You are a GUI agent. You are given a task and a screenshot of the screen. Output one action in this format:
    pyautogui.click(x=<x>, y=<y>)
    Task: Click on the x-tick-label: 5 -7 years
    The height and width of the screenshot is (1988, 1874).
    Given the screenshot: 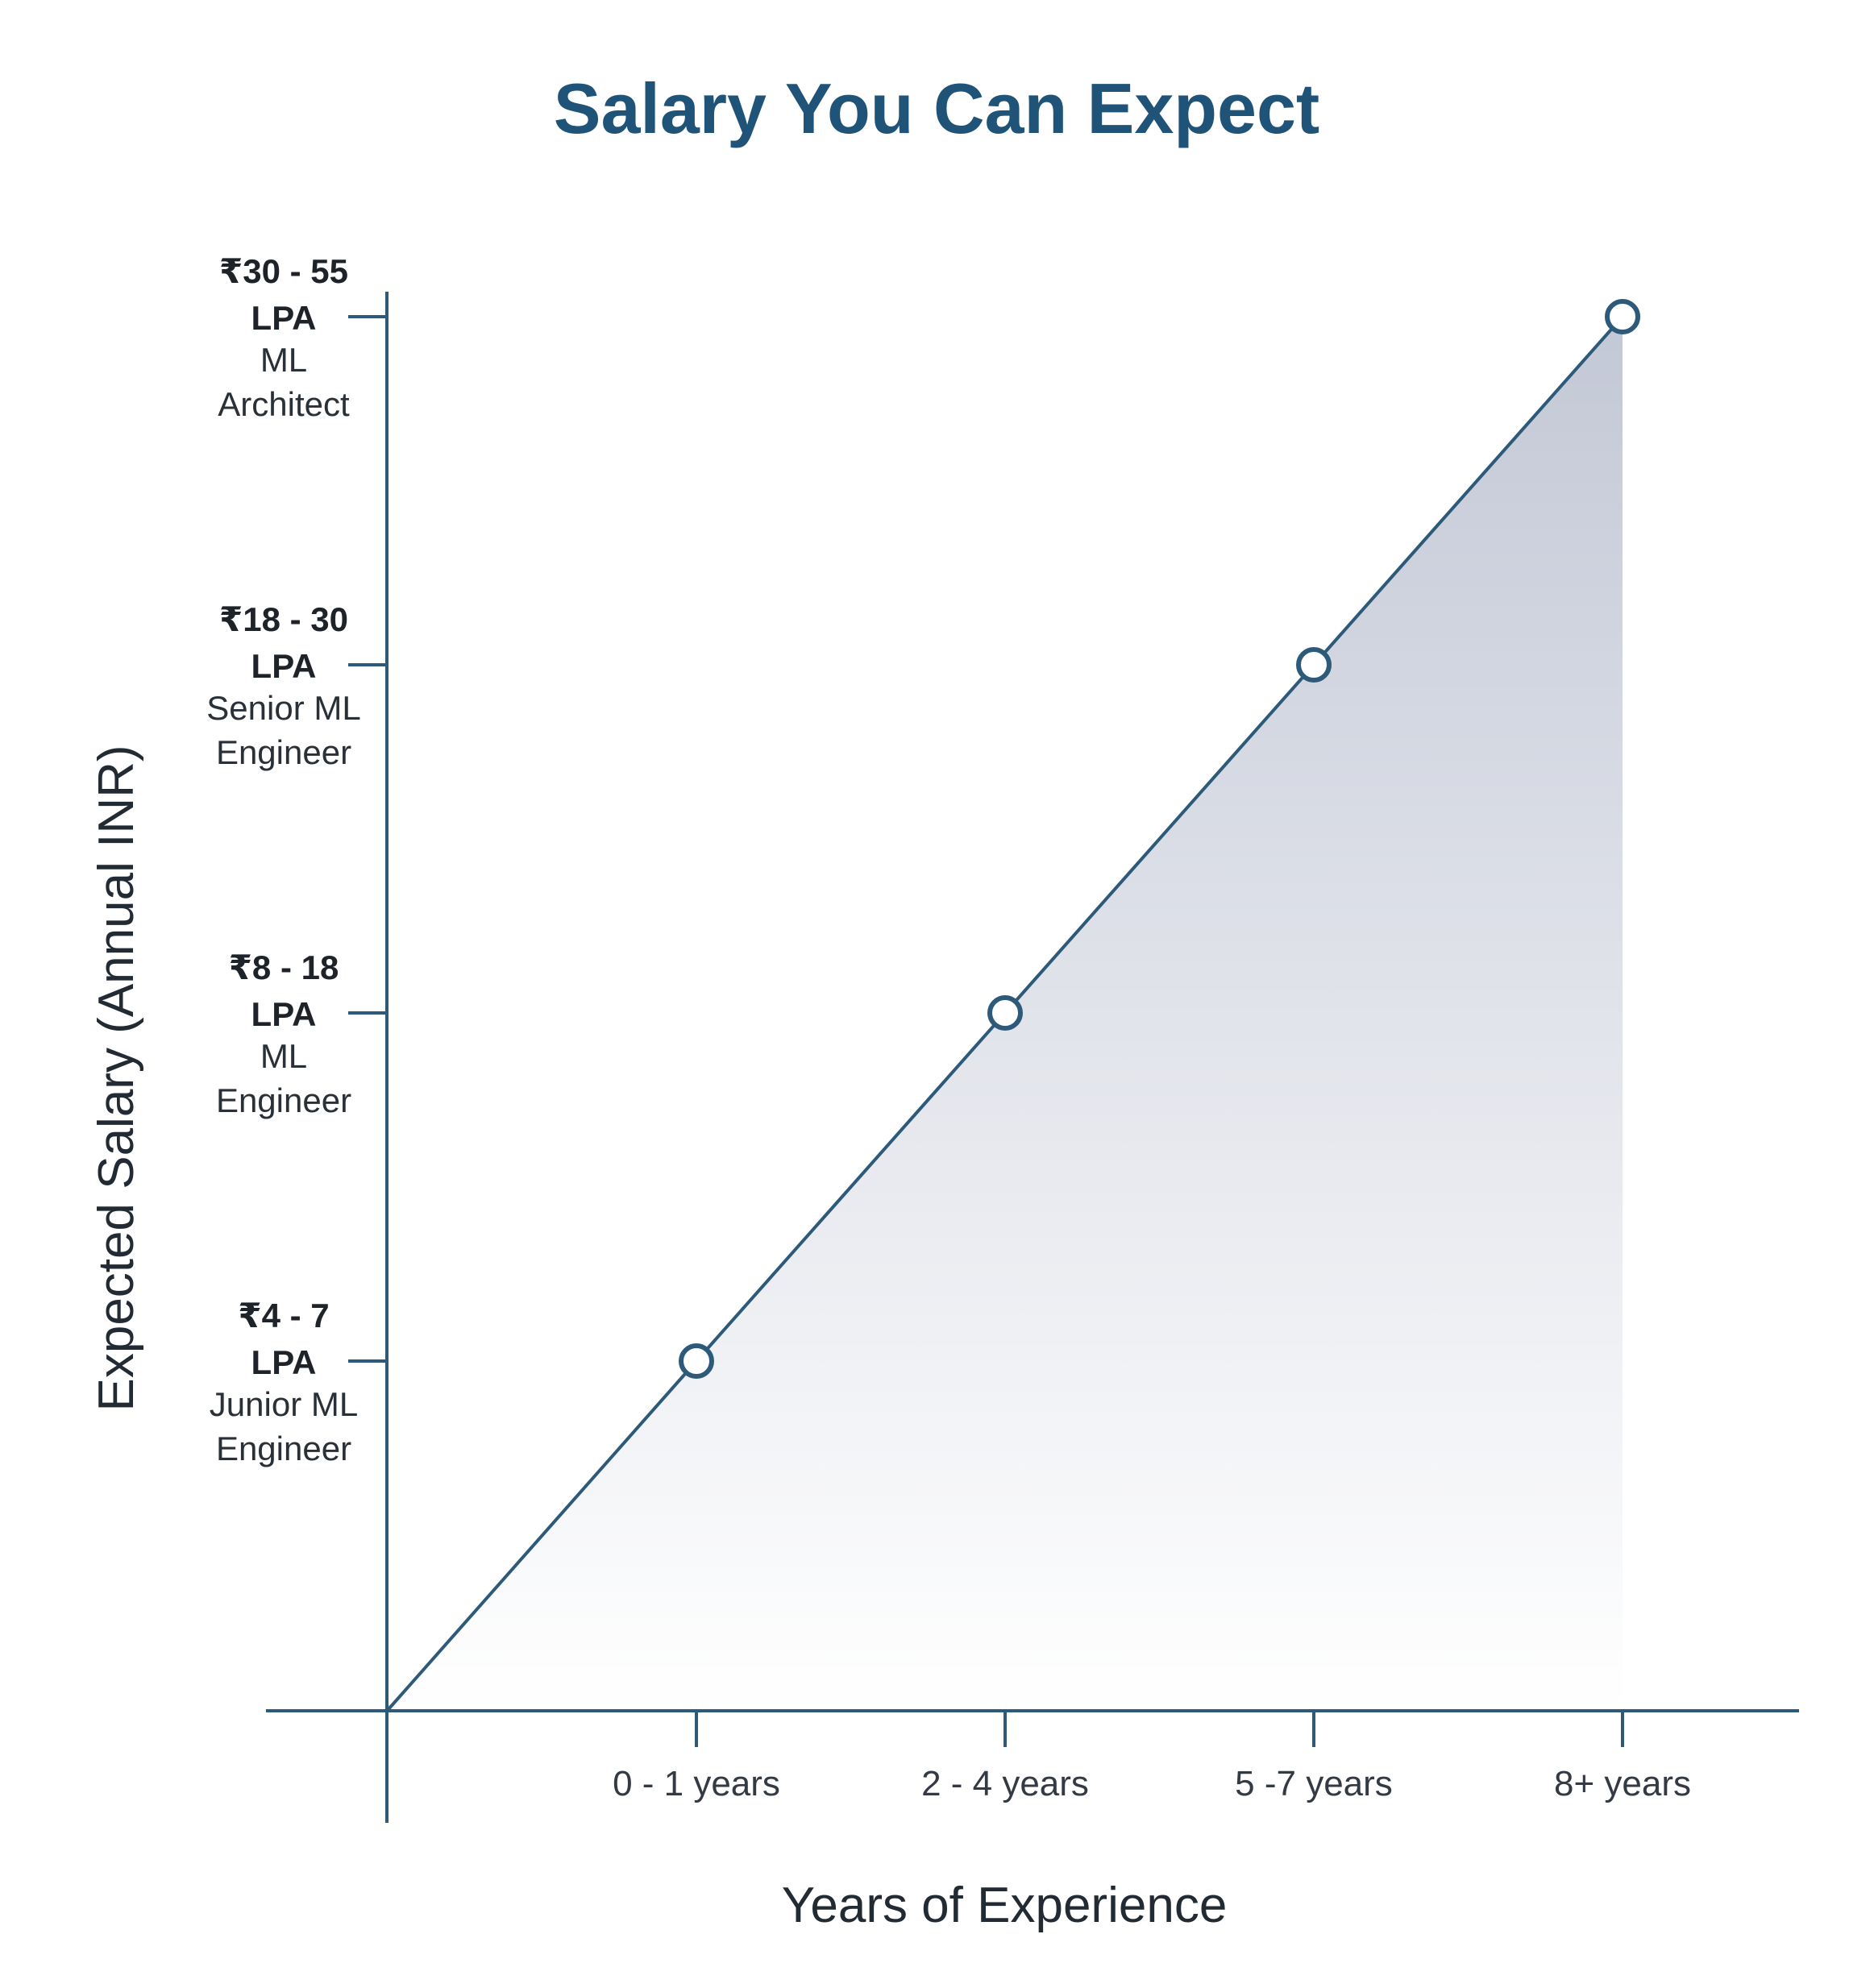 What is the action you would take?
    pyautogui.click(x=1314, y=1784)
    